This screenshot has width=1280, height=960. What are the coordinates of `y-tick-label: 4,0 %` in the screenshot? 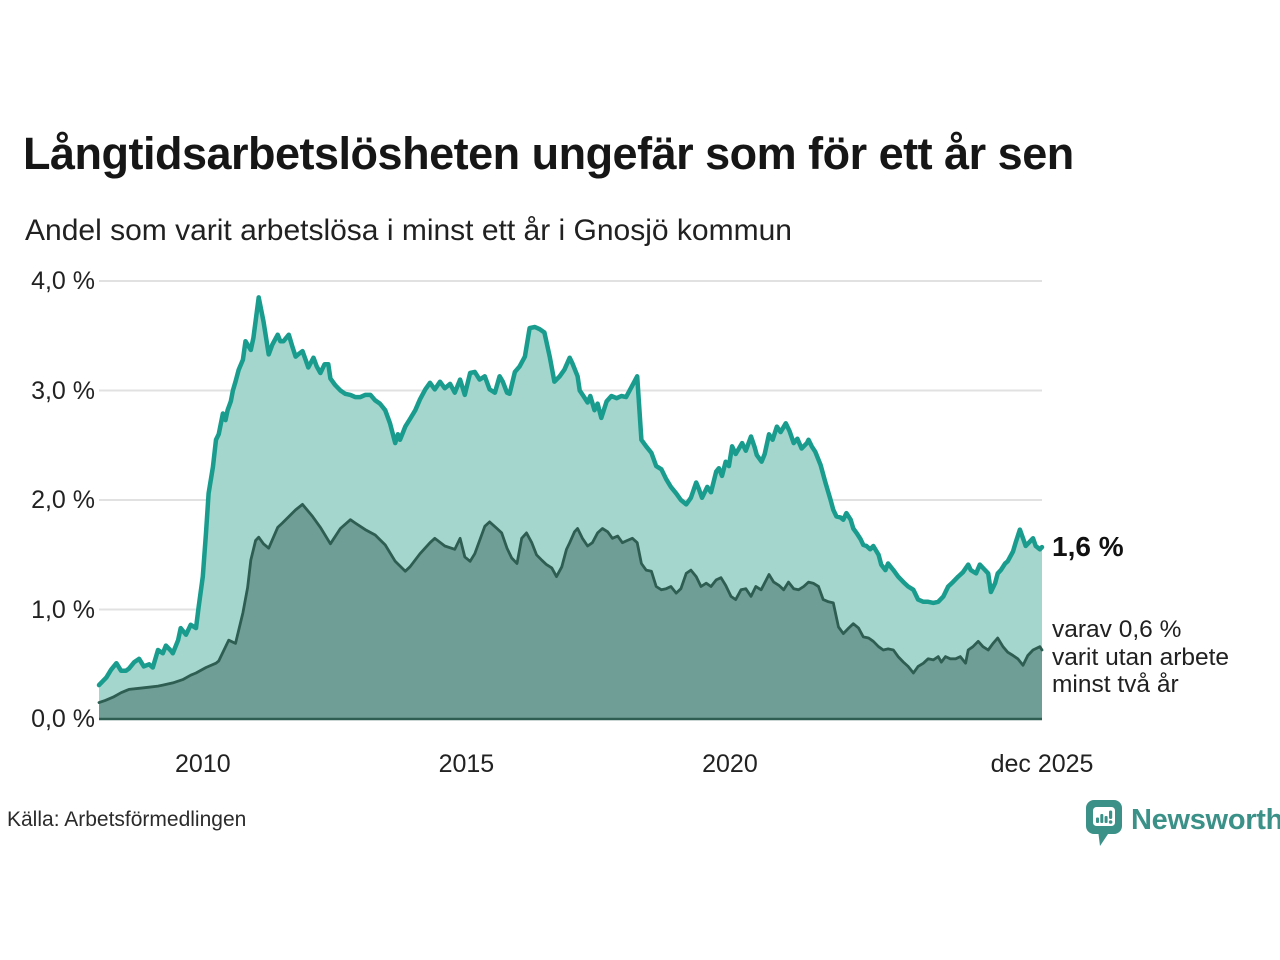 It's located at (63, 281).